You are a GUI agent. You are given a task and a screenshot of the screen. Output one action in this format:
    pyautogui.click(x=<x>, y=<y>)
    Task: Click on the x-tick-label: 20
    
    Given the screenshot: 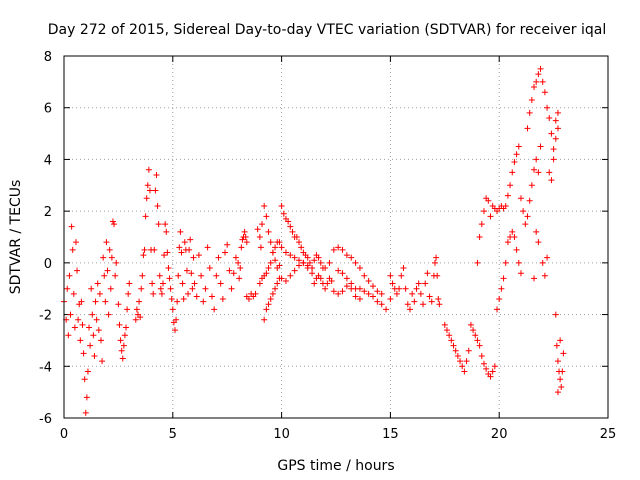 What is the action you would take?
    pyautogui.click(x=499, y=434)
    